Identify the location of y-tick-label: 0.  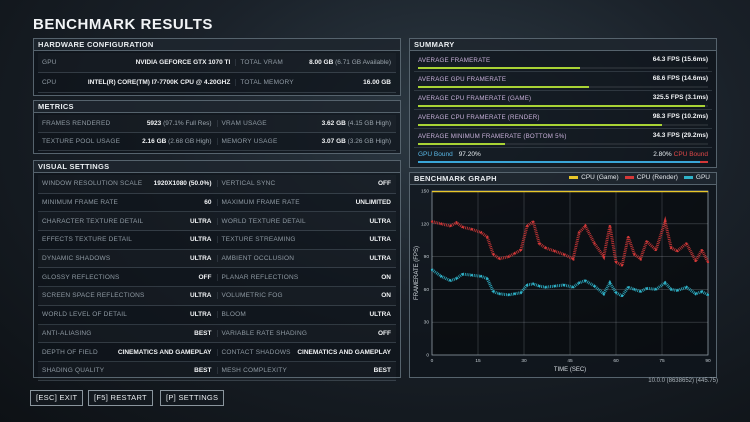
(427, 356).